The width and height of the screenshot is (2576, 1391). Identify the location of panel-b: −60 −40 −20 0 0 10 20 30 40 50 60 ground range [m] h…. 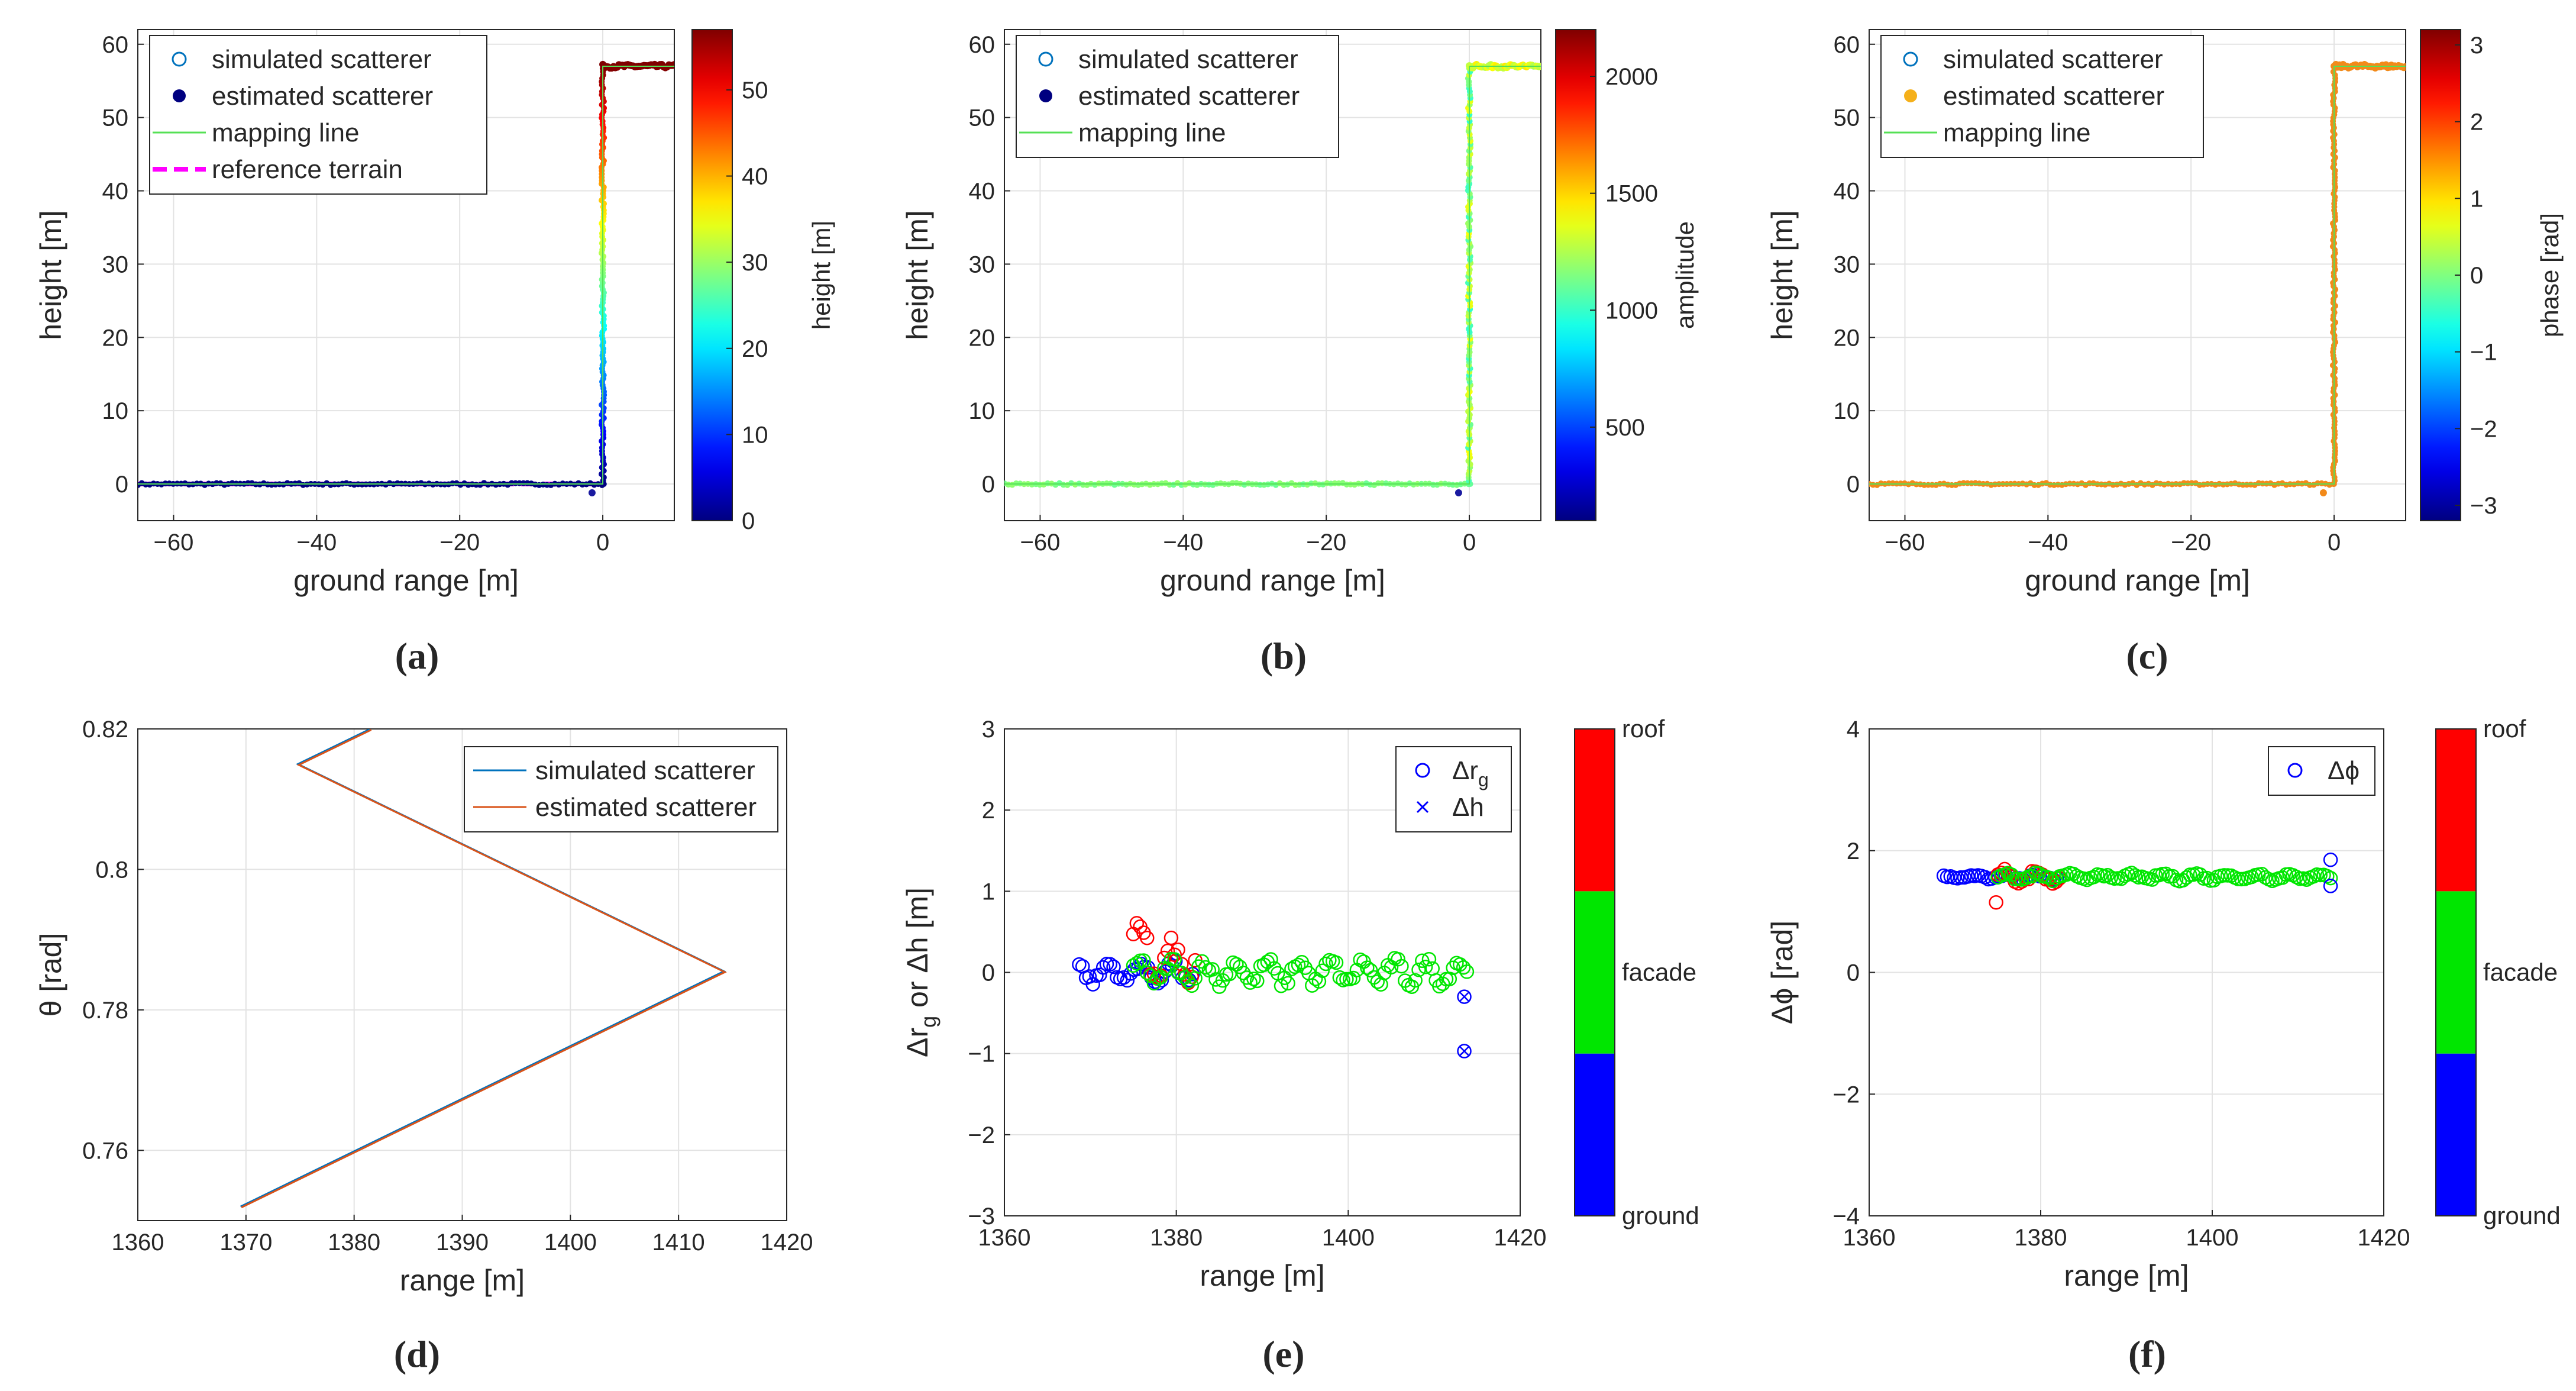
(1300, 353).